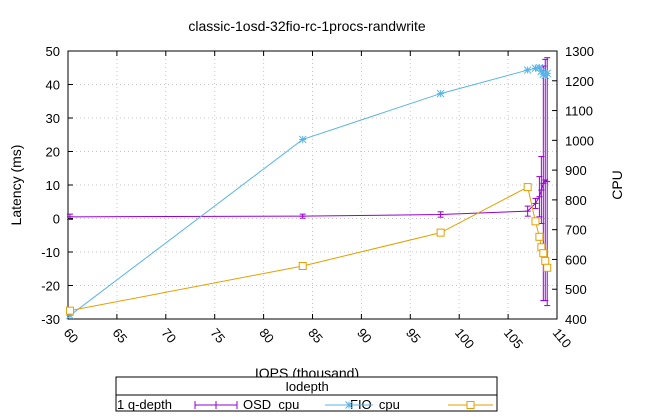  I want to click on y2-tick-label: 800, so click(576, 200).